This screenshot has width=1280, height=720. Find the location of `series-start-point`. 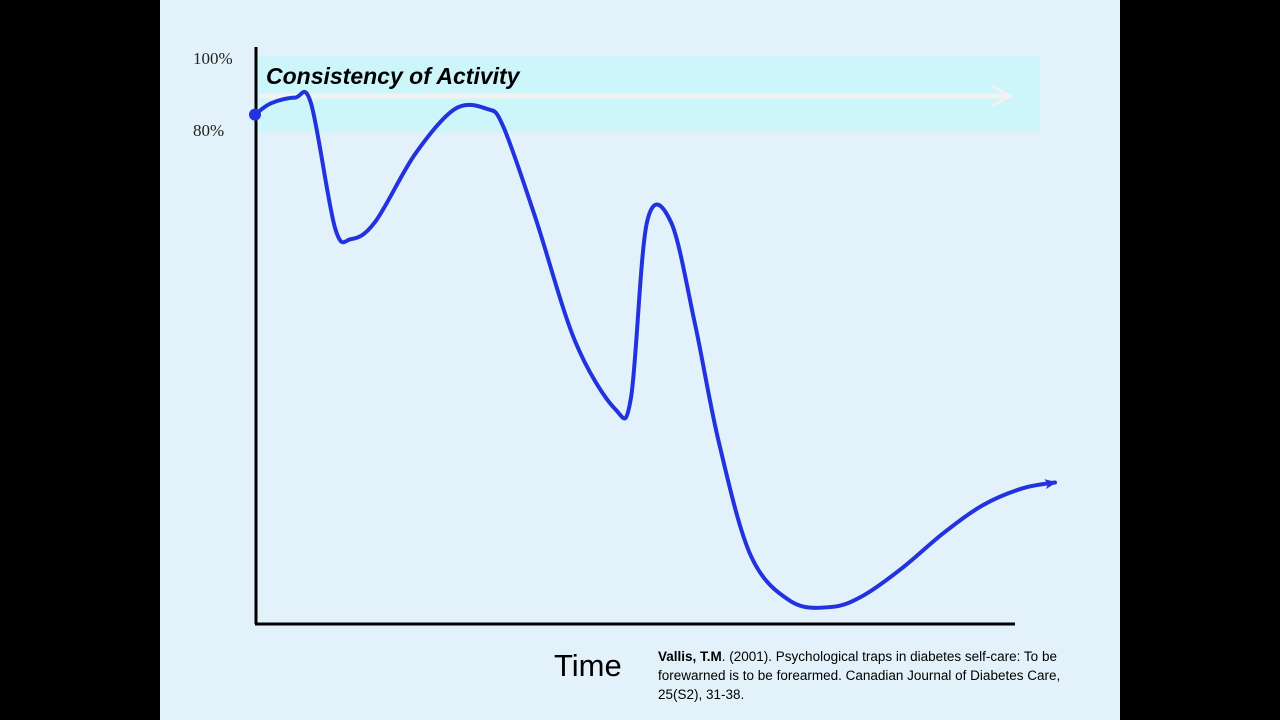

series-start-point is located at coordinates (255, 114).